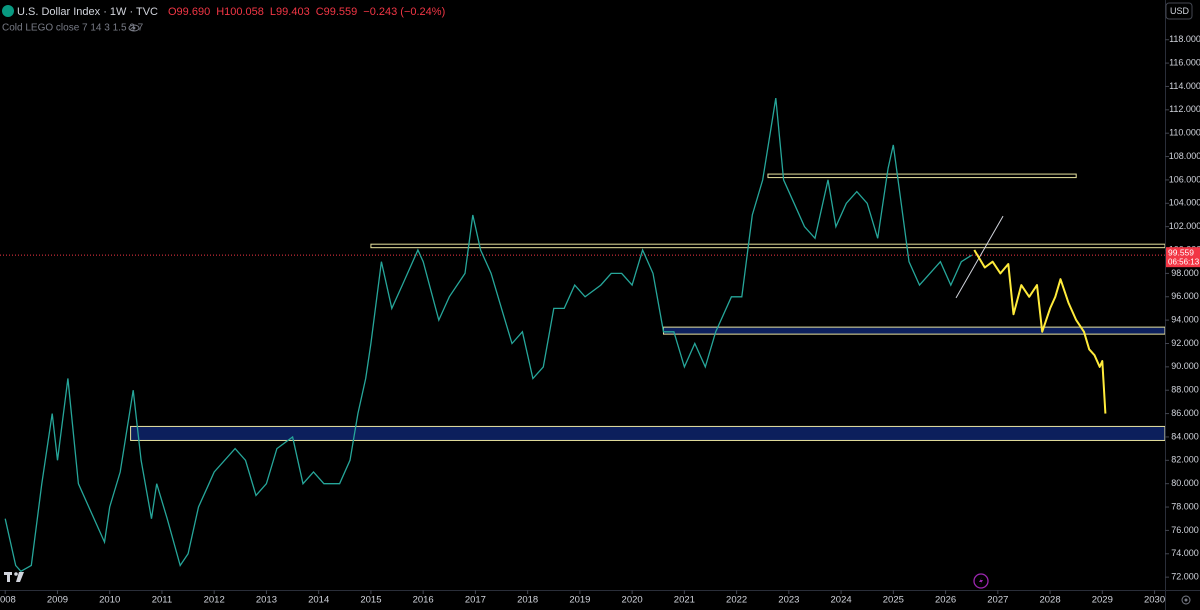  Describe the element at coordinates (1049, 600) in the screenshot. I see `x-tick-label: 2028` at that location.